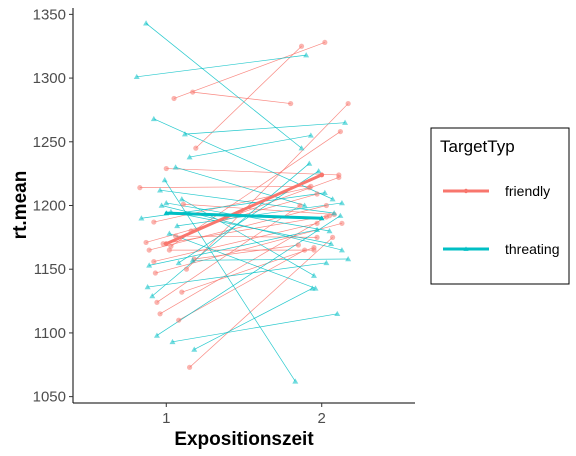  I want to click on legend-marker-friendly, so click(466, 191).